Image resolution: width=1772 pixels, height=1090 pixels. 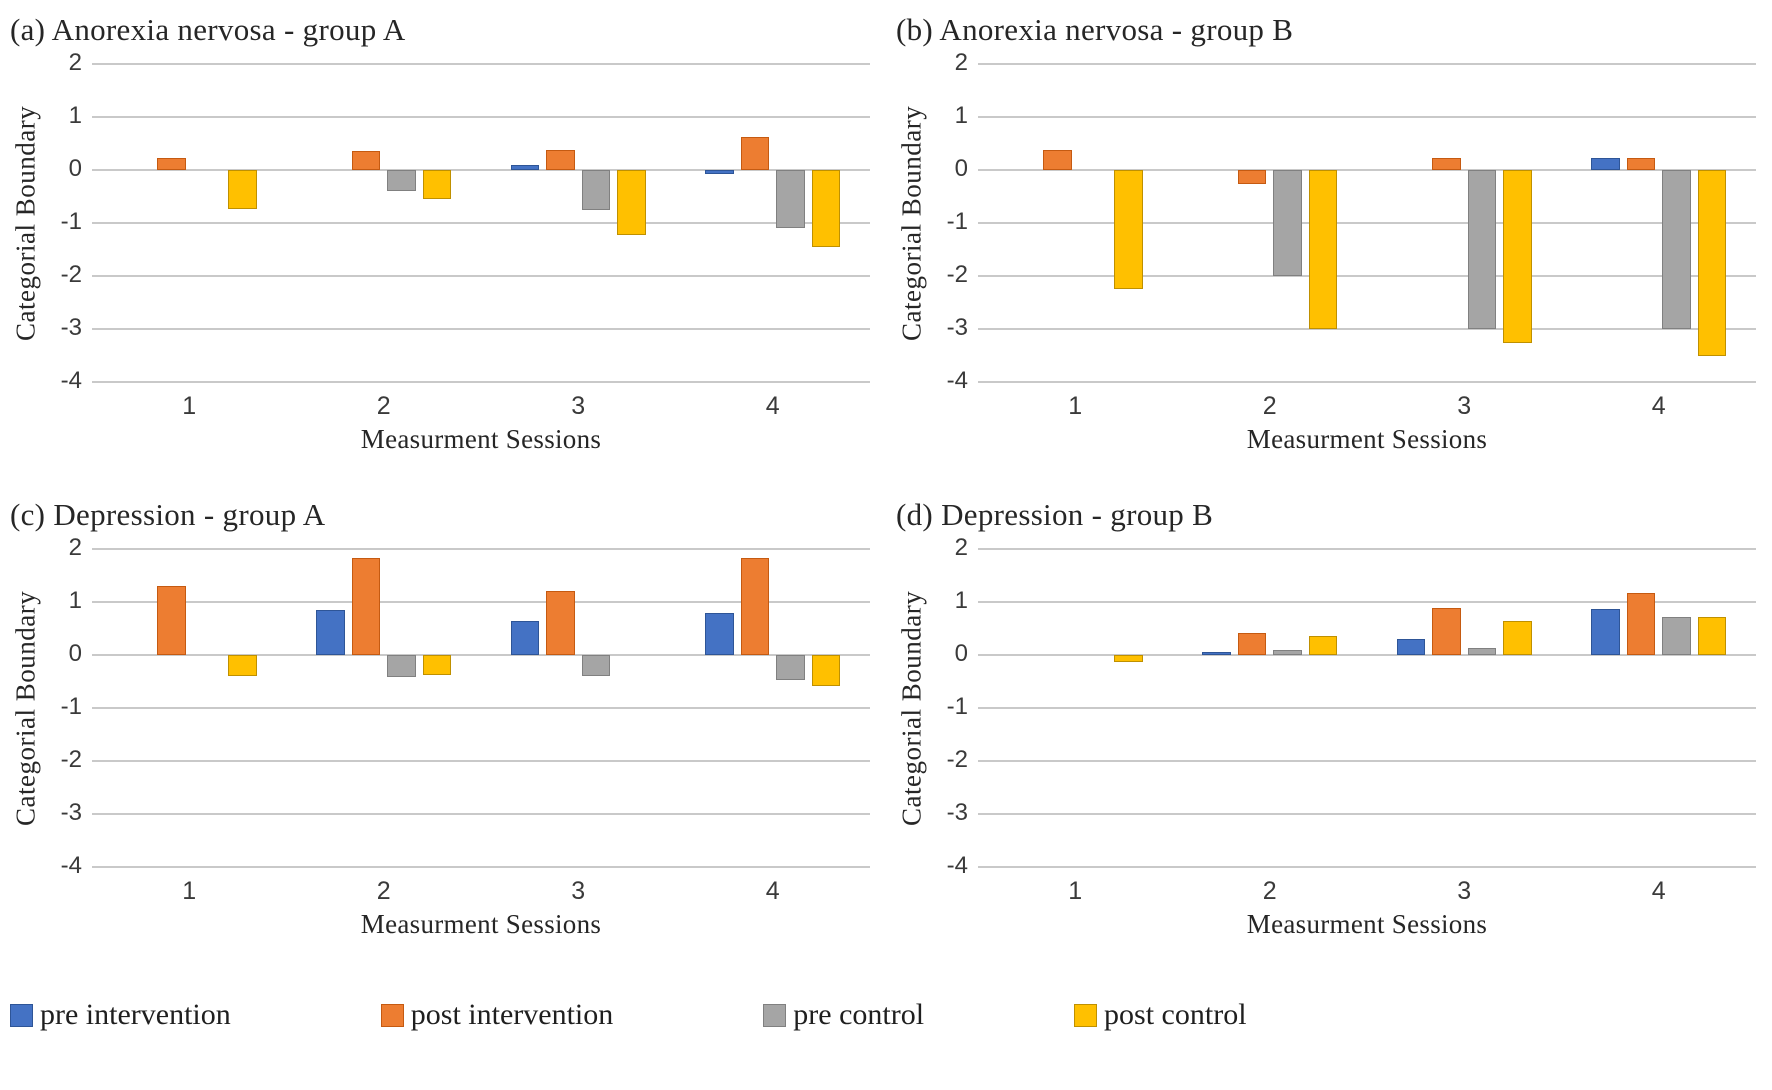 I want to click on panel-title: (a) Anorexia nervosa - group A, so click(x=208, y=29).